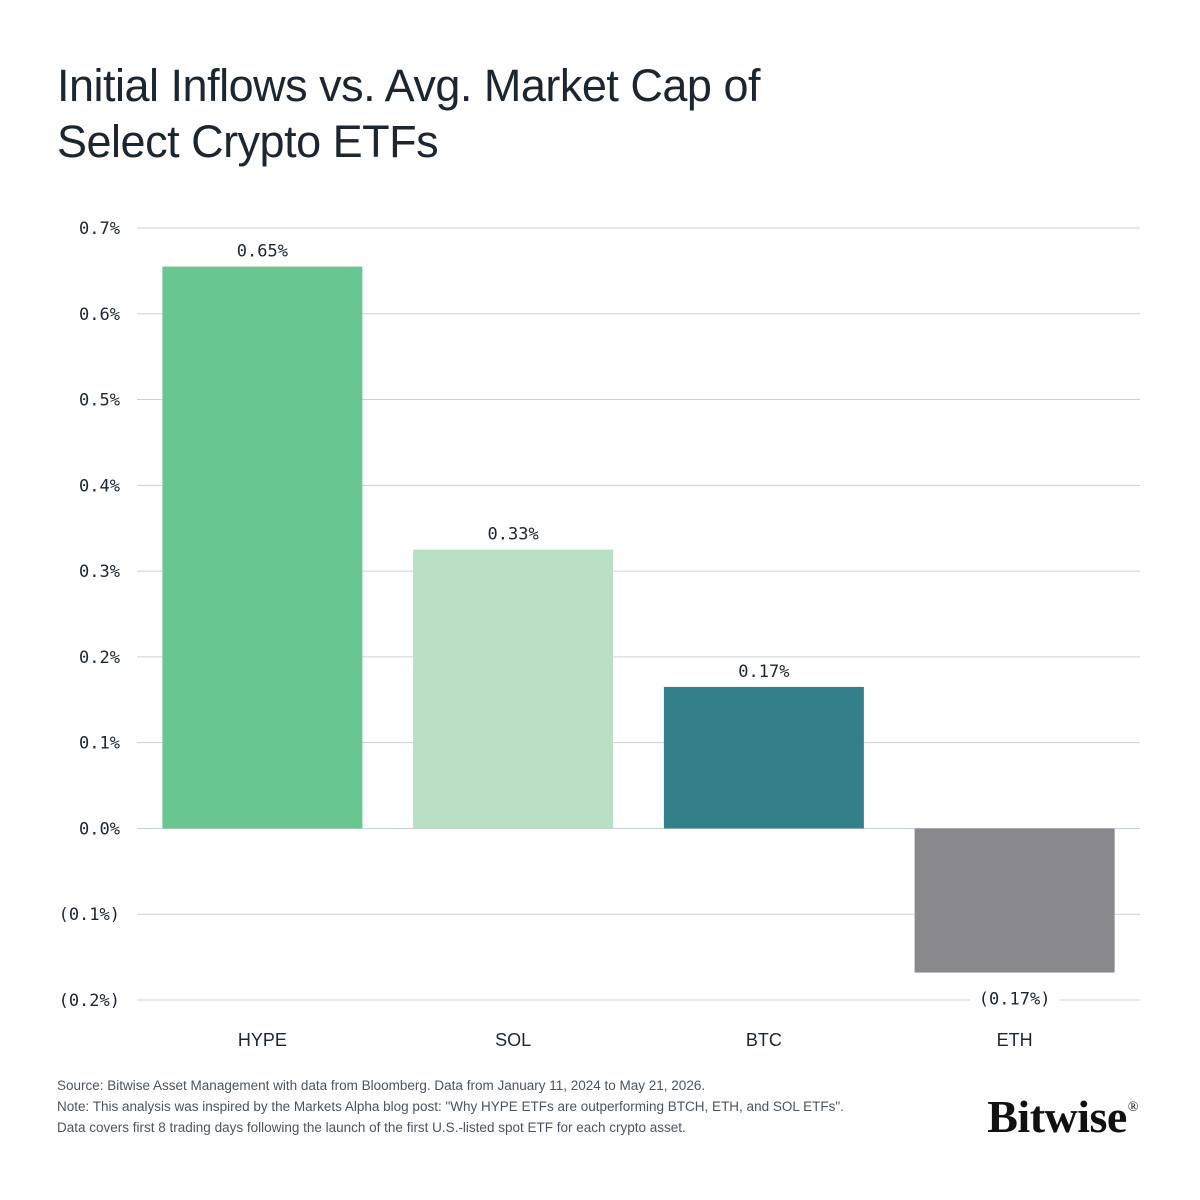 This screenshot has width=1200, height=1200. I want to click on bar-hype, so click(262, 547).